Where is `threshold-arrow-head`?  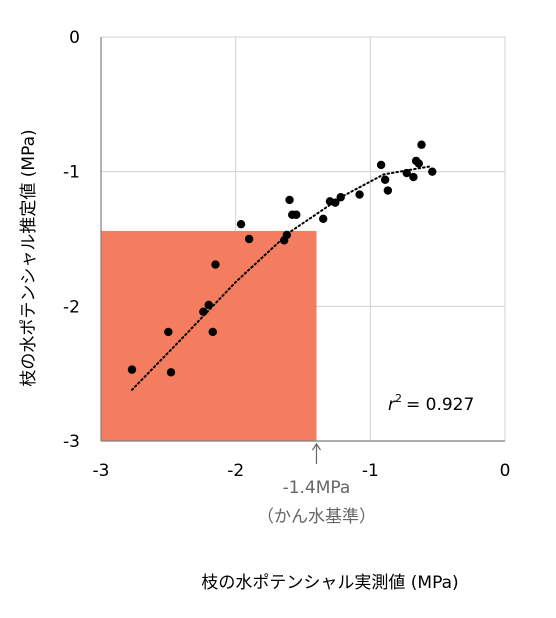 threshold-arrow-head is located at coordinates (316, 446).